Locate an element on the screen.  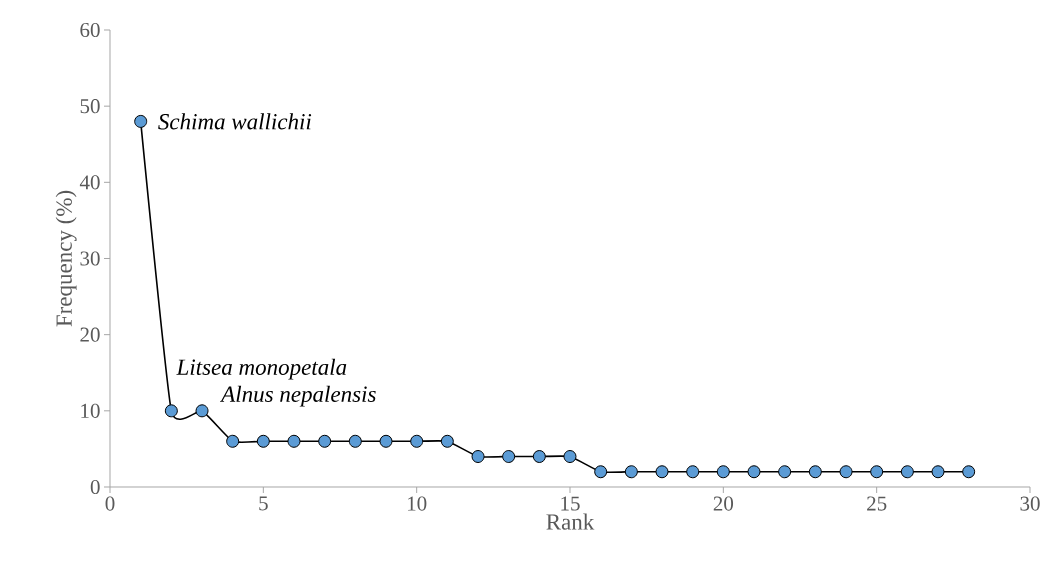
x-tick-label: 5 is located at coordinates (263, 503).